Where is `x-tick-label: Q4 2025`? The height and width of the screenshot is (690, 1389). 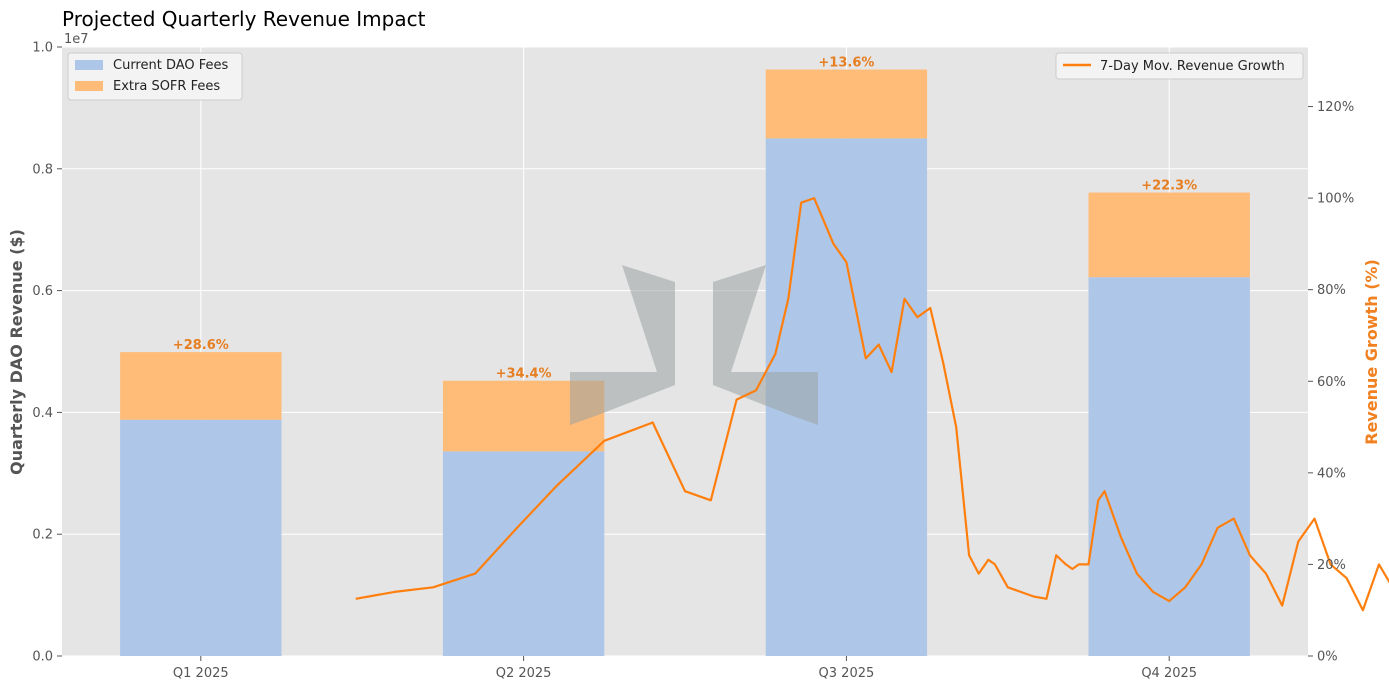
x-tick-label: Q4 2025 is located at coordinates (1169, 673).